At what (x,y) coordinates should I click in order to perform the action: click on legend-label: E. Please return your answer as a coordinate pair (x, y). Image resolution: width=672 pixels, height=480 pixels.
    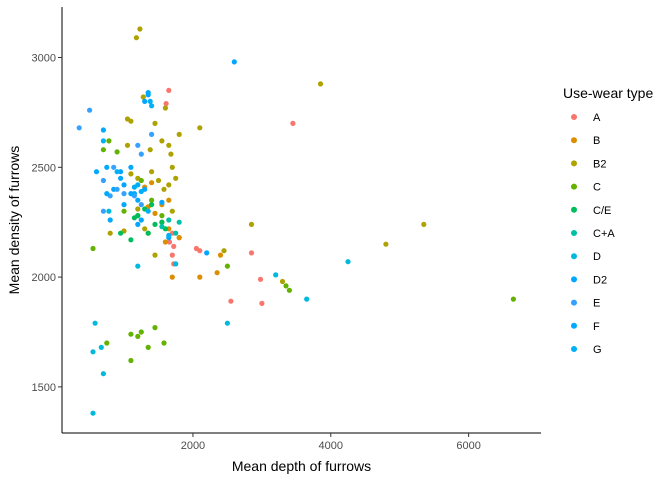
    Looking at the image, I should click on (596, 304).